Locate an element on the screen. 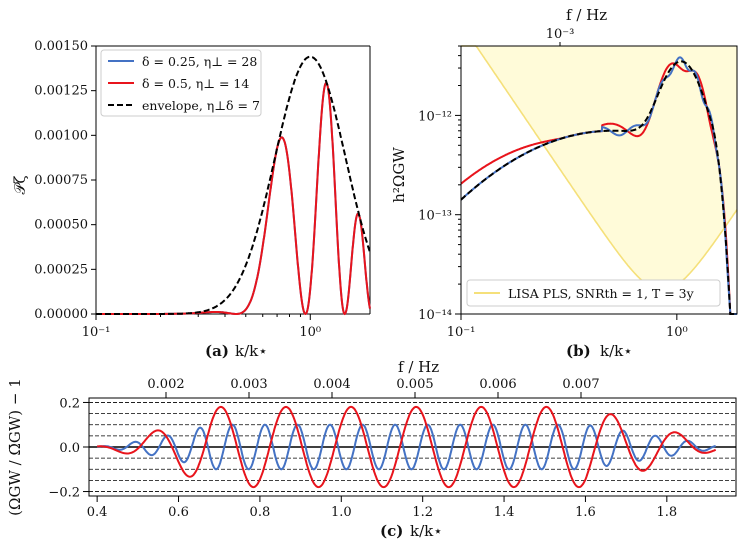 This screenshot has height=544, width=748. panel-c-xlabel: k/k⋆ is located at coordinates (426, 531).